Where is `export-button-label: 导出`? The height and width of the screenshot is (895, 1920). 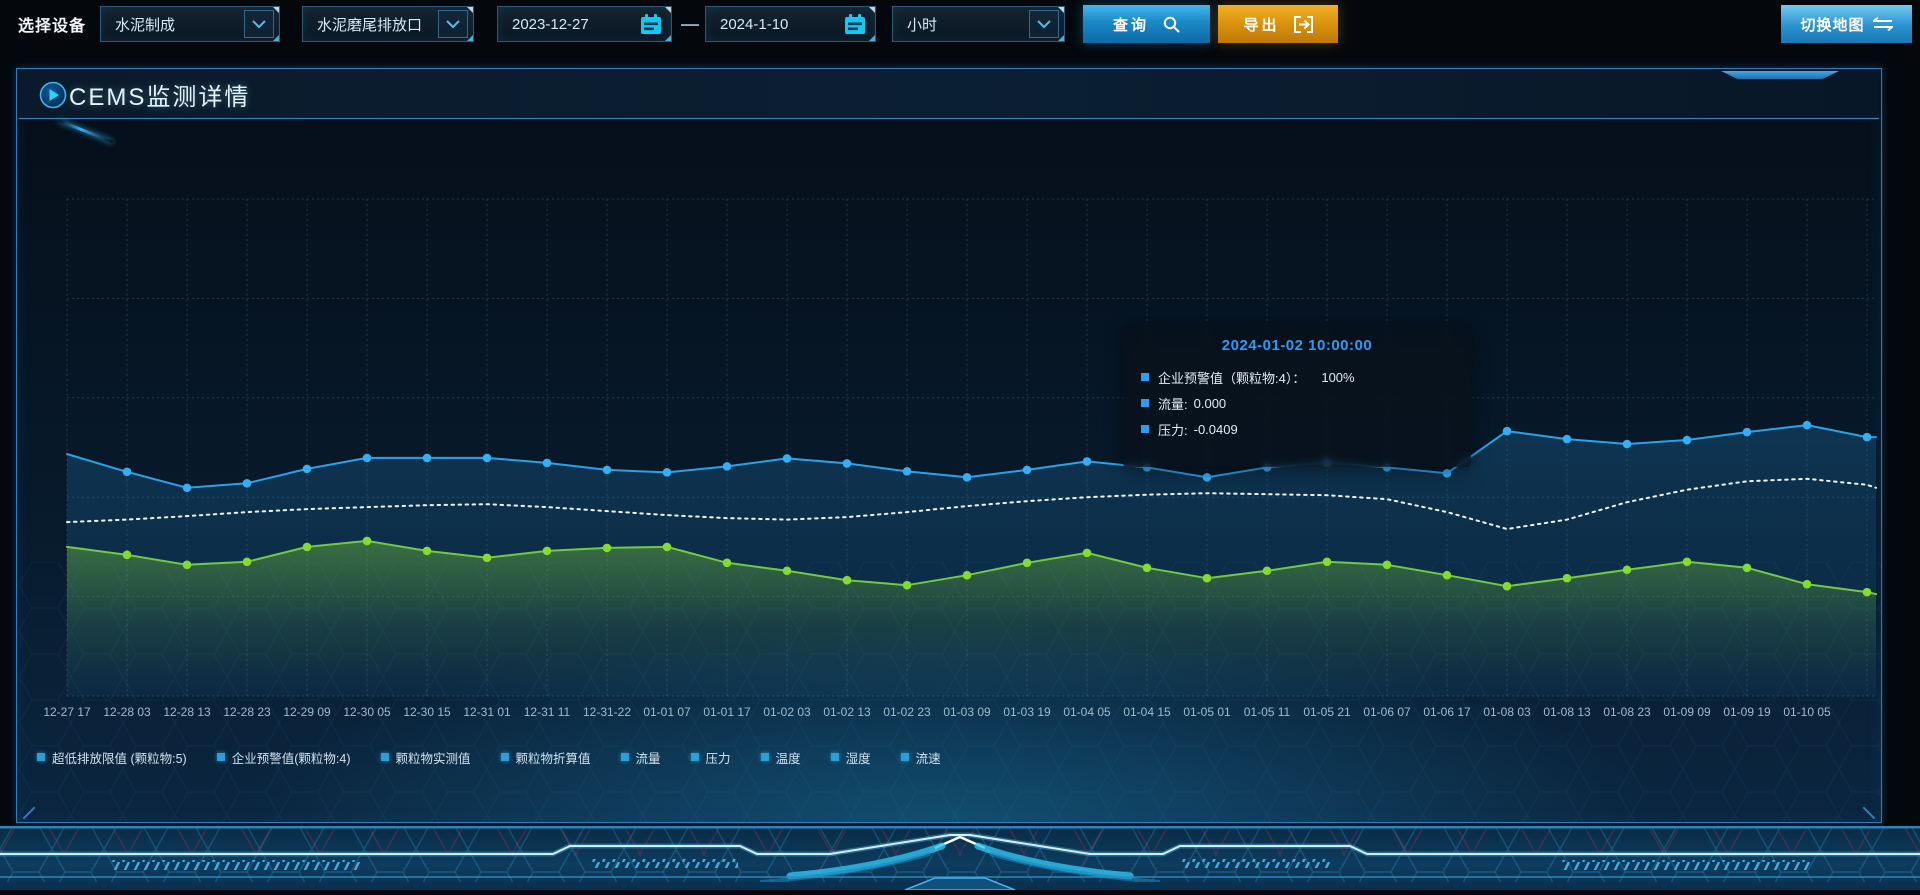
export-button-label: 导出 is located at coordinates (1261, 25).